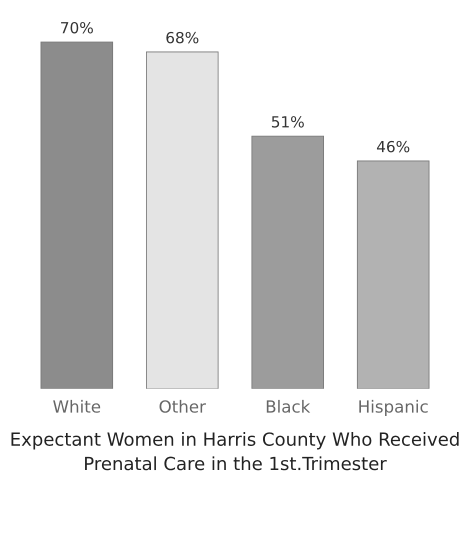 This screenshot has height=540, width=470. Describe the element at coordinates (393, 146) in the screenshot. I see `data-label: 46%` at that location.